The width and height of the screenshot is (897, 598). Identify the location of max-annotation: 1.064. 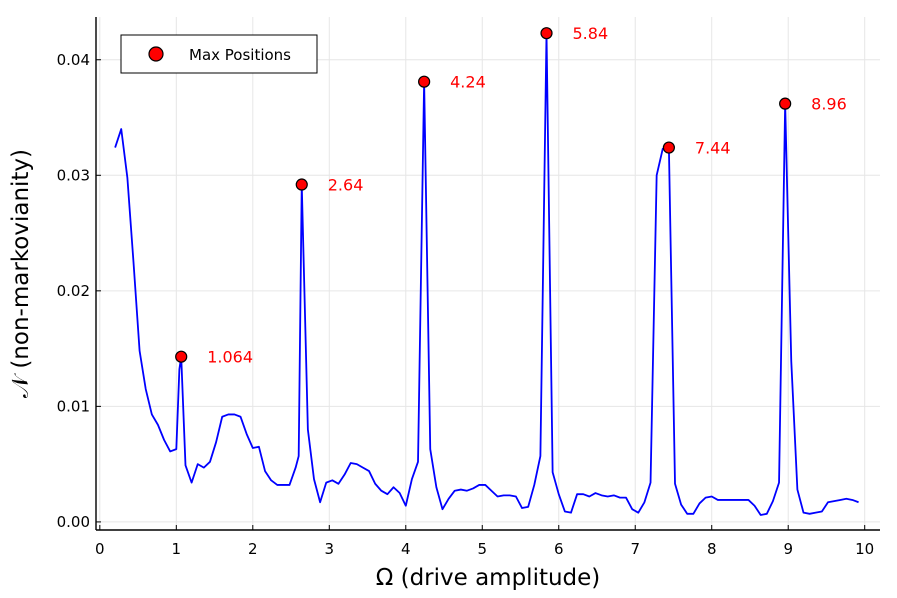
(230, 357).